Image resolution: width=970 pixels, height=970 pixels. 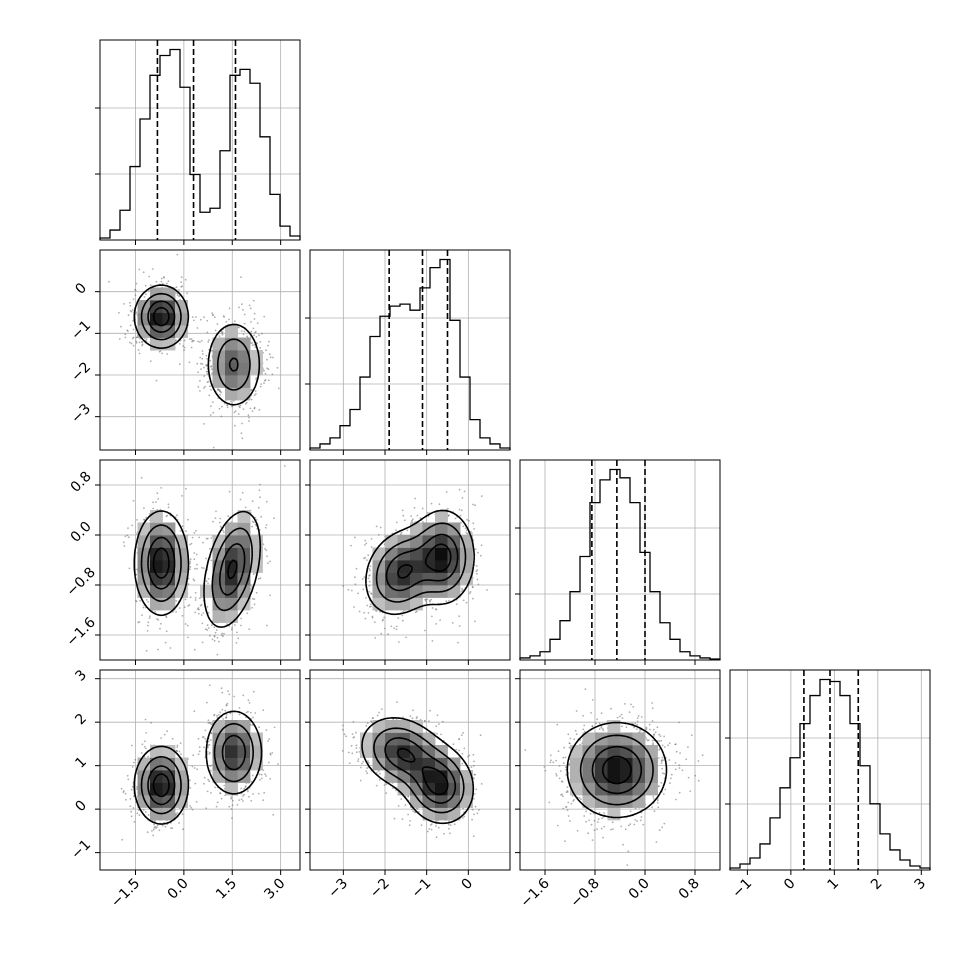 What do you see at coordinates (80, 631) in the screenshot?
I see `y-tick-label-2-0: −1.6` at bounding box center [80, 631].